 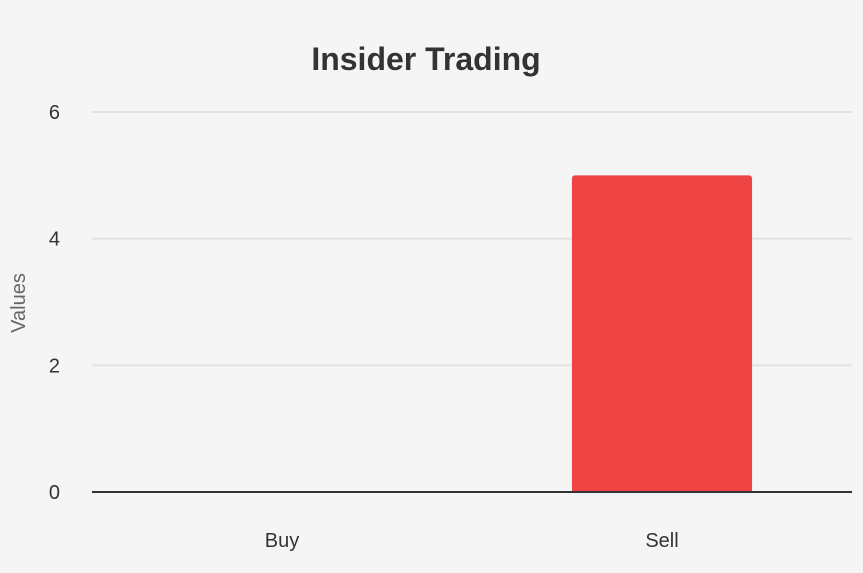 What do you see at coordinates (54, 366) in the screenshot?
I see `y-tick-label: 2` at bounding box center [54, 366].